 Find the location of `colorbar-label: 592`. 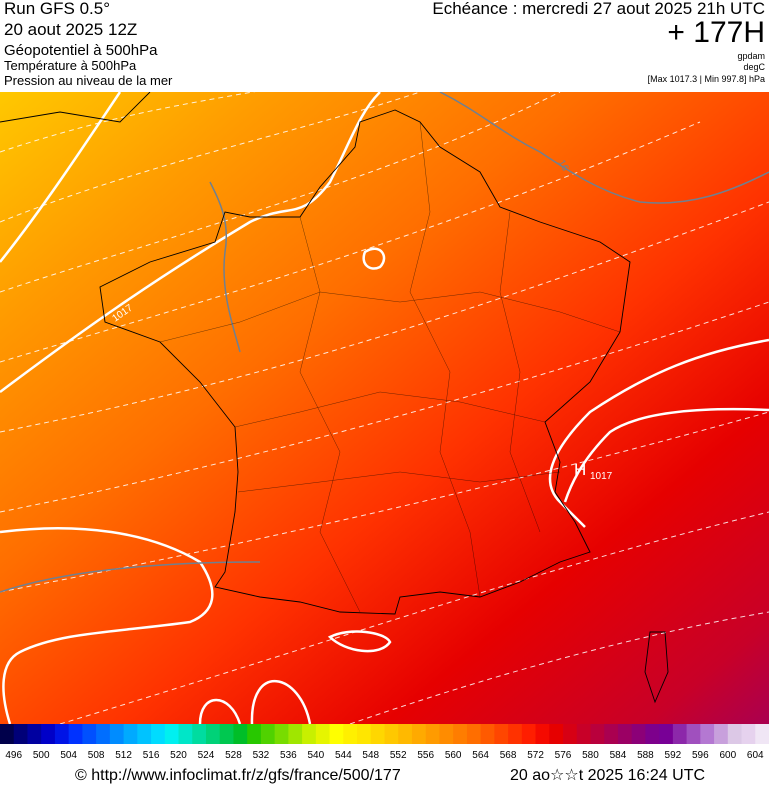

colorbar-label: 592 is located at coordinates (673, 755).